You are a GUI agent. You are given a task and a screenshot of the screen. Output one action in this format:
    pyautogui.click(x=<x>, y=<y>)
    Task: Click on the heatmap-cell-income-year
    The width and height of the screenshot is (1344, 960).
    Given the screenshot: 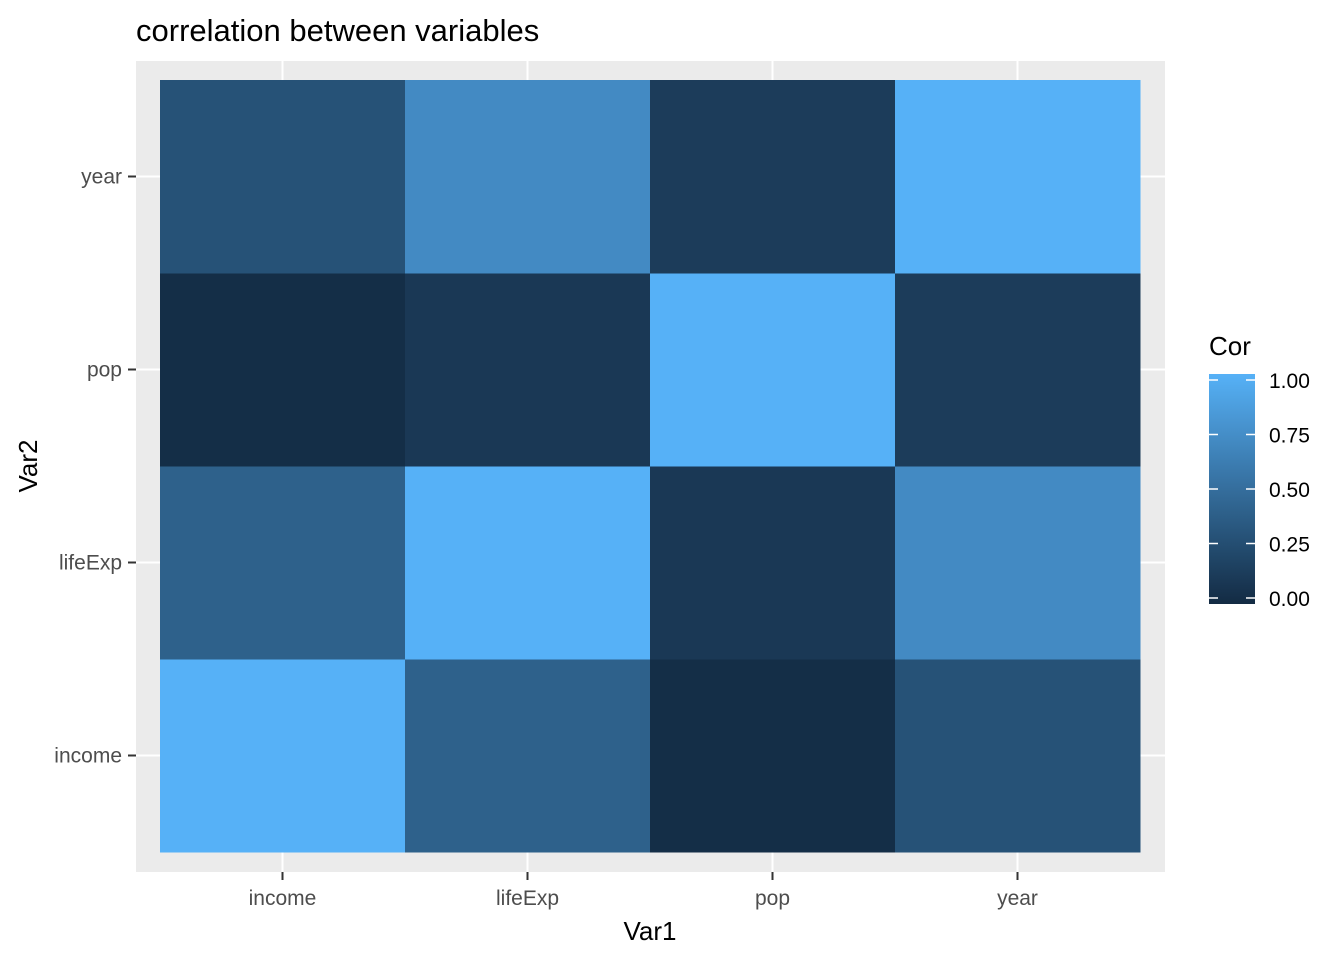 What is the action you would take?
    pyautogui.click(x=283, y=177)
    